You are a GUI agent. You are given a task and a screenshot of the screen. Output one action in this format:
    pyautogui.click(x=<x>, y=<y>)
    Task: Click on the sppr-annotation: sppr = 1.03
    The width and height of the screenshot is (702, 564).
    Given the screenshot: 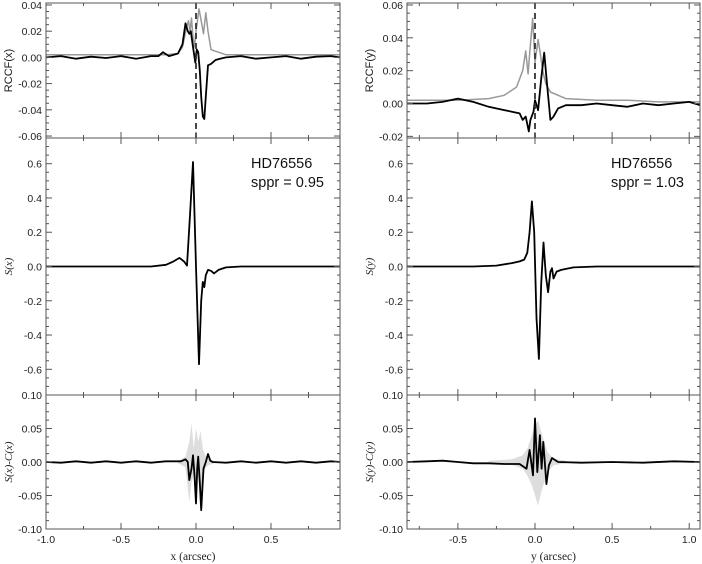 What is the action you would take?
    pyautogui.click(x=647, y=183)
    